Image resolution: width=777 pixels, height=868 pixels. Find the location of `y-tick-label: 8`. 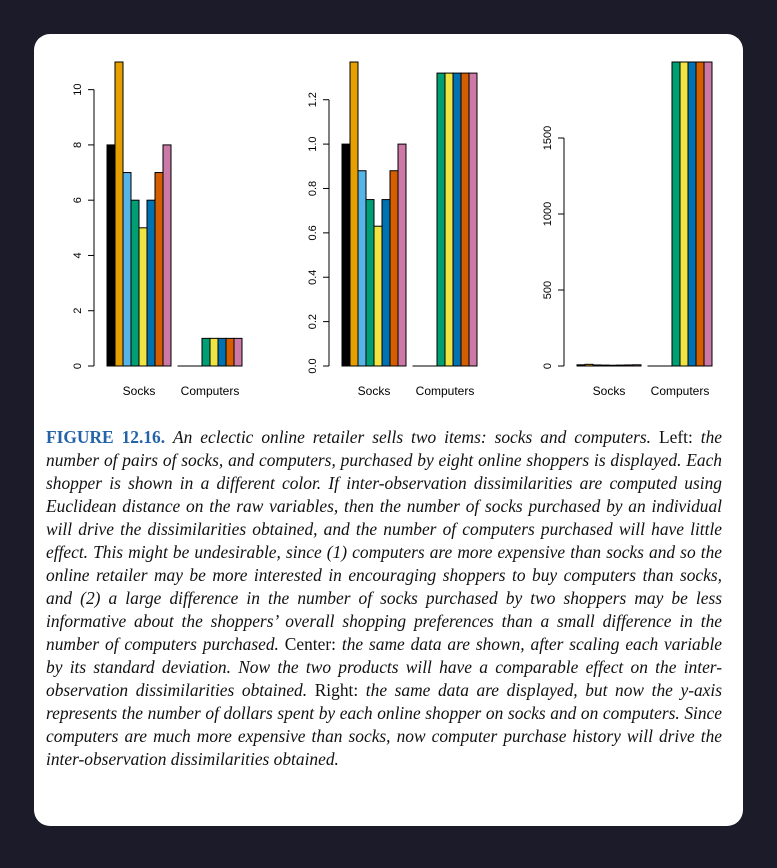

y-tick-label: 8 is located at coordinates (78, 145).